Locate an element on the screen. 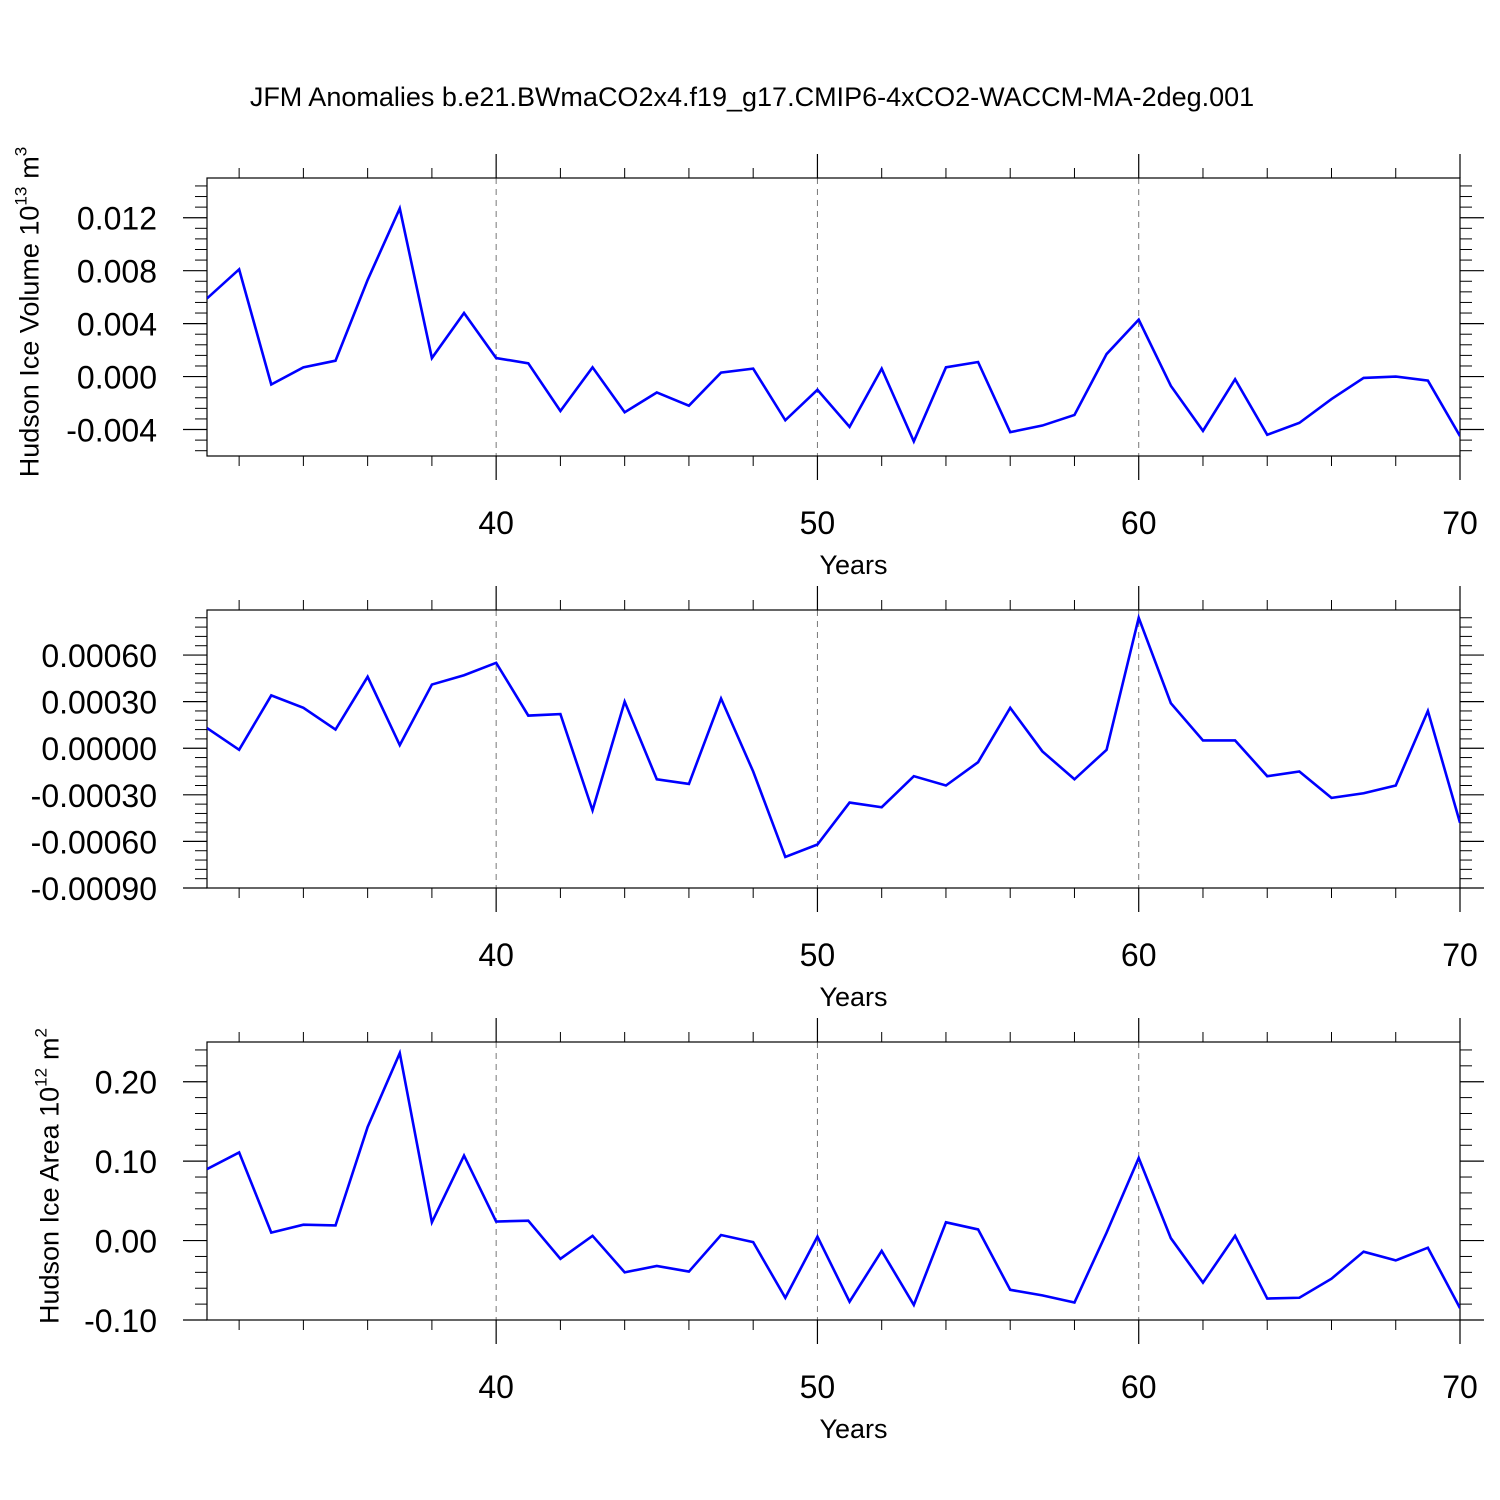 This screenshot has width=1500, height=1500. y-tick-label: 0.00000 is located at coordinates (99, 749).